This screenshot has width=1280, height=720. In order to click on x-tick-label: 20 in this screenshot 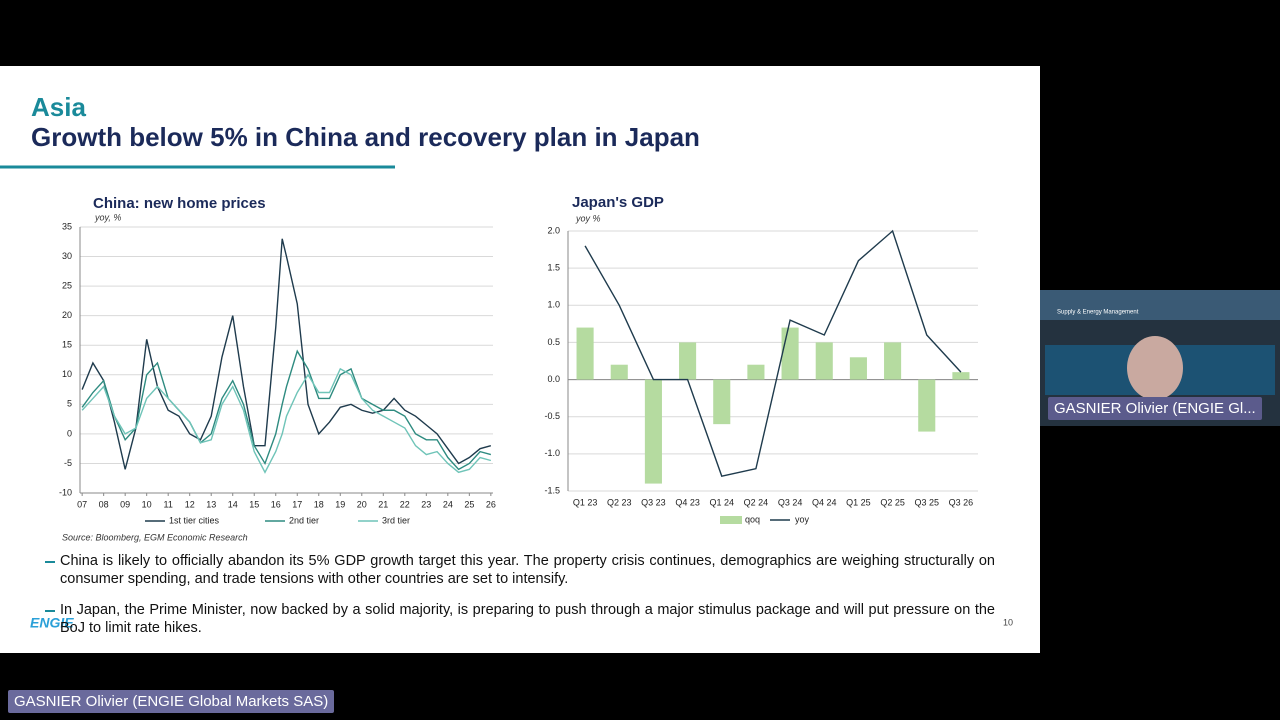, I will do `click(362, 504)`.